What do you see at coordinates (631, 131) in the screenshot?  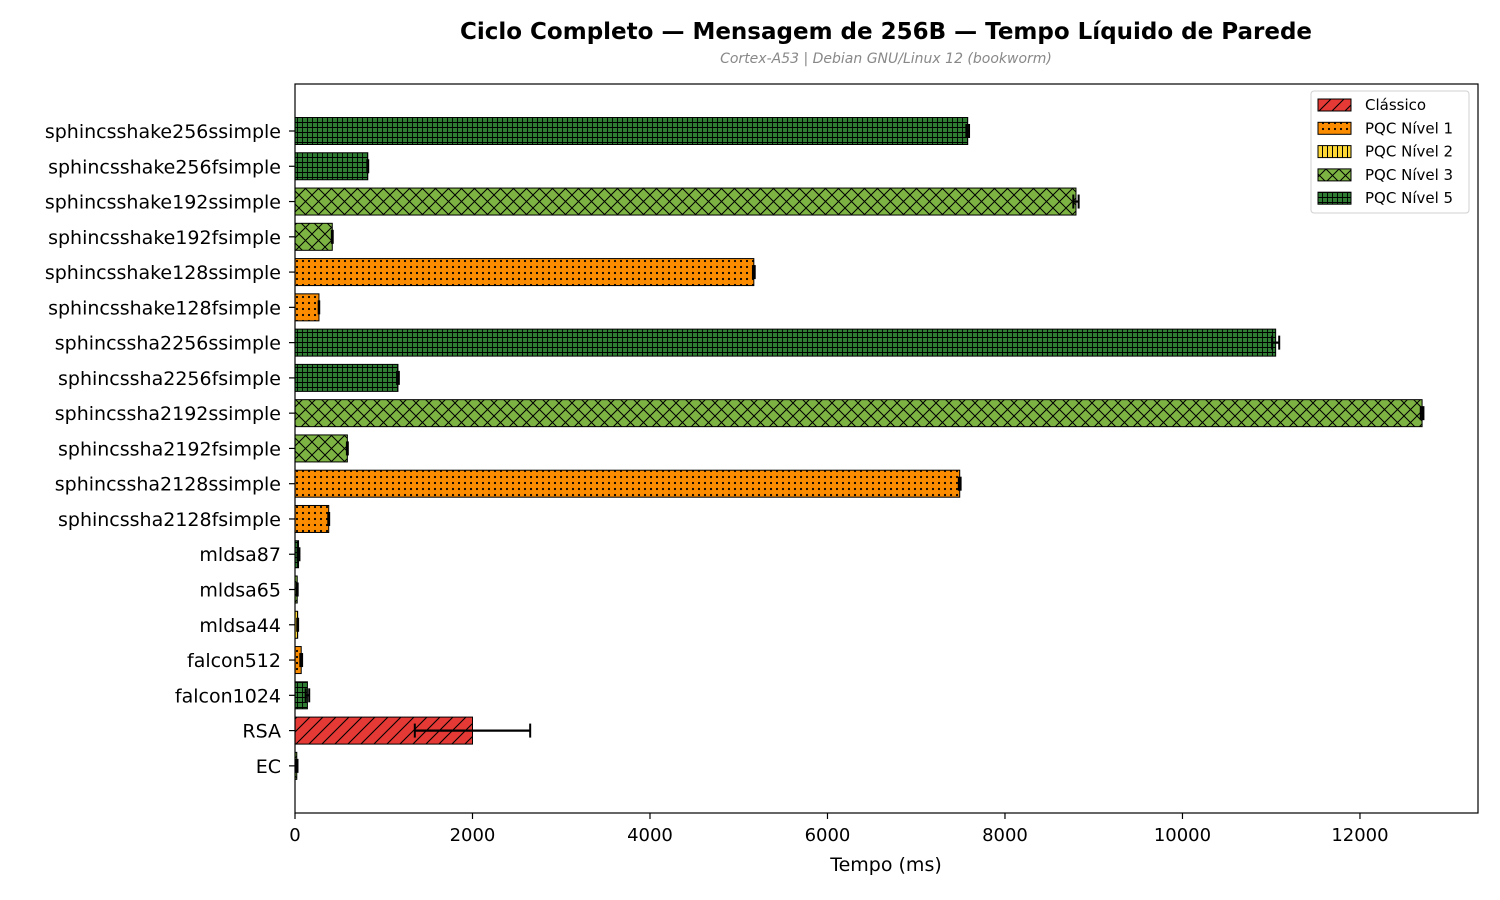 I see `bar-sphincsshake256ssimple` at bounding box center [631, 131].